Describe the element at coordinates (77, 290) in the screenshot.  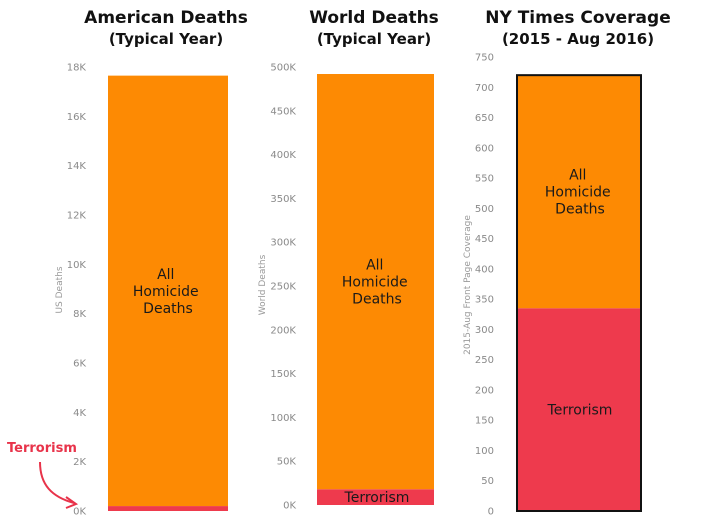
I see `y-axis-ticks: 0K 2K 4K 6K 8K 10K 12K 14K 16K 18K` at that location.